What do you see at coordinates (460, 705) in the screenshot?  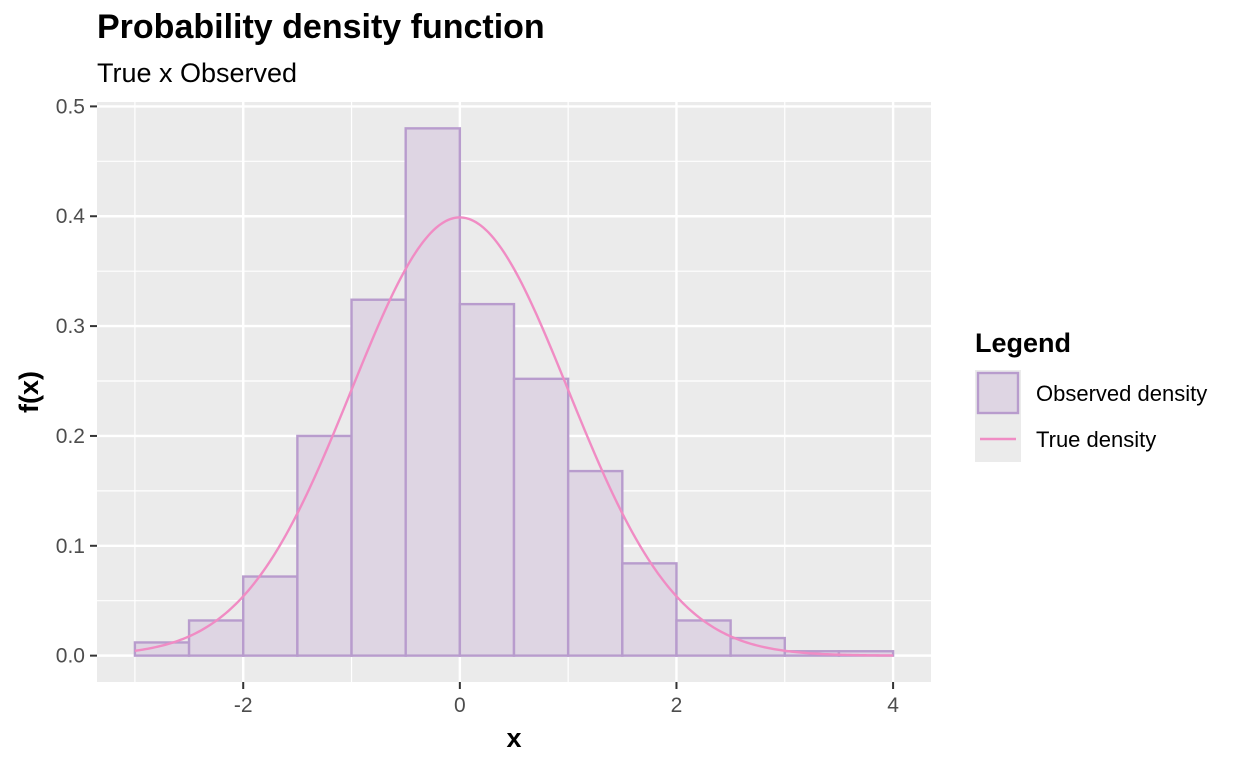 I see `x-tick-label: 0` at bounding box center [460, 705].